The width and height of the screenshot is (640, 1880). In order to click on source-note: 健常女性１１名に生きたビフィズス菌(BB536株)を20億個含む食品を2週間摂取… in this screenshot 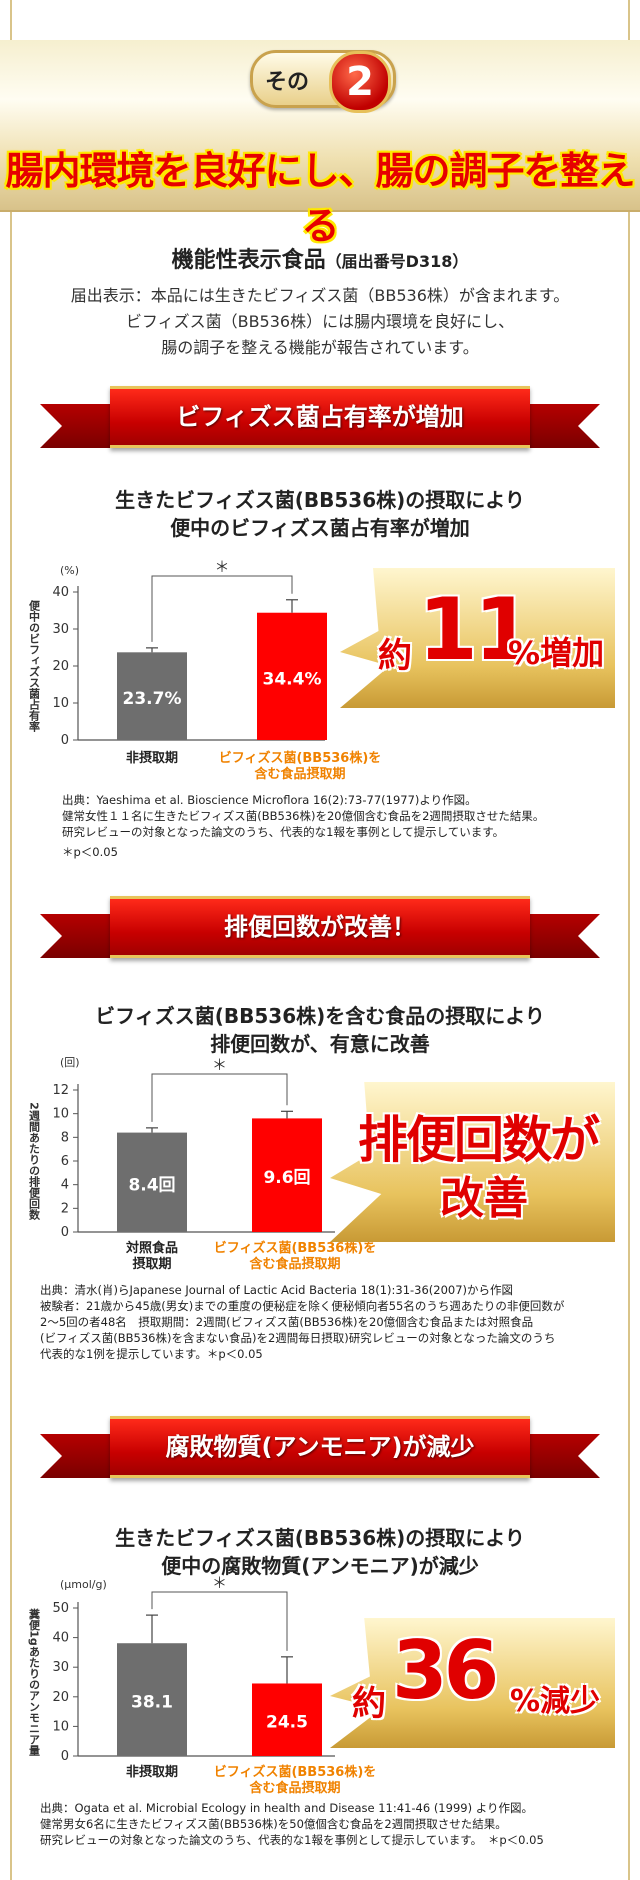, I will do `click(303, 816)`.